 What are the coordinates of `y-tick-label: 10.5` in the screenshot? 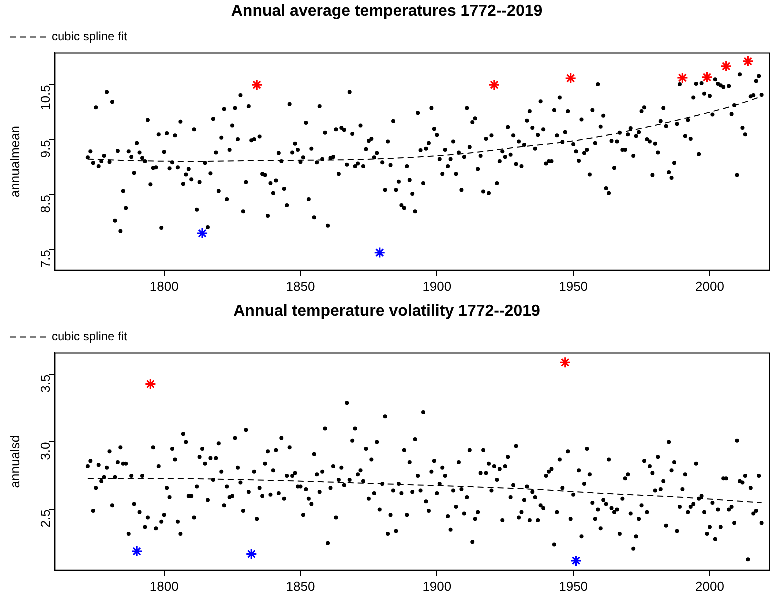 It's located at (45, 97).